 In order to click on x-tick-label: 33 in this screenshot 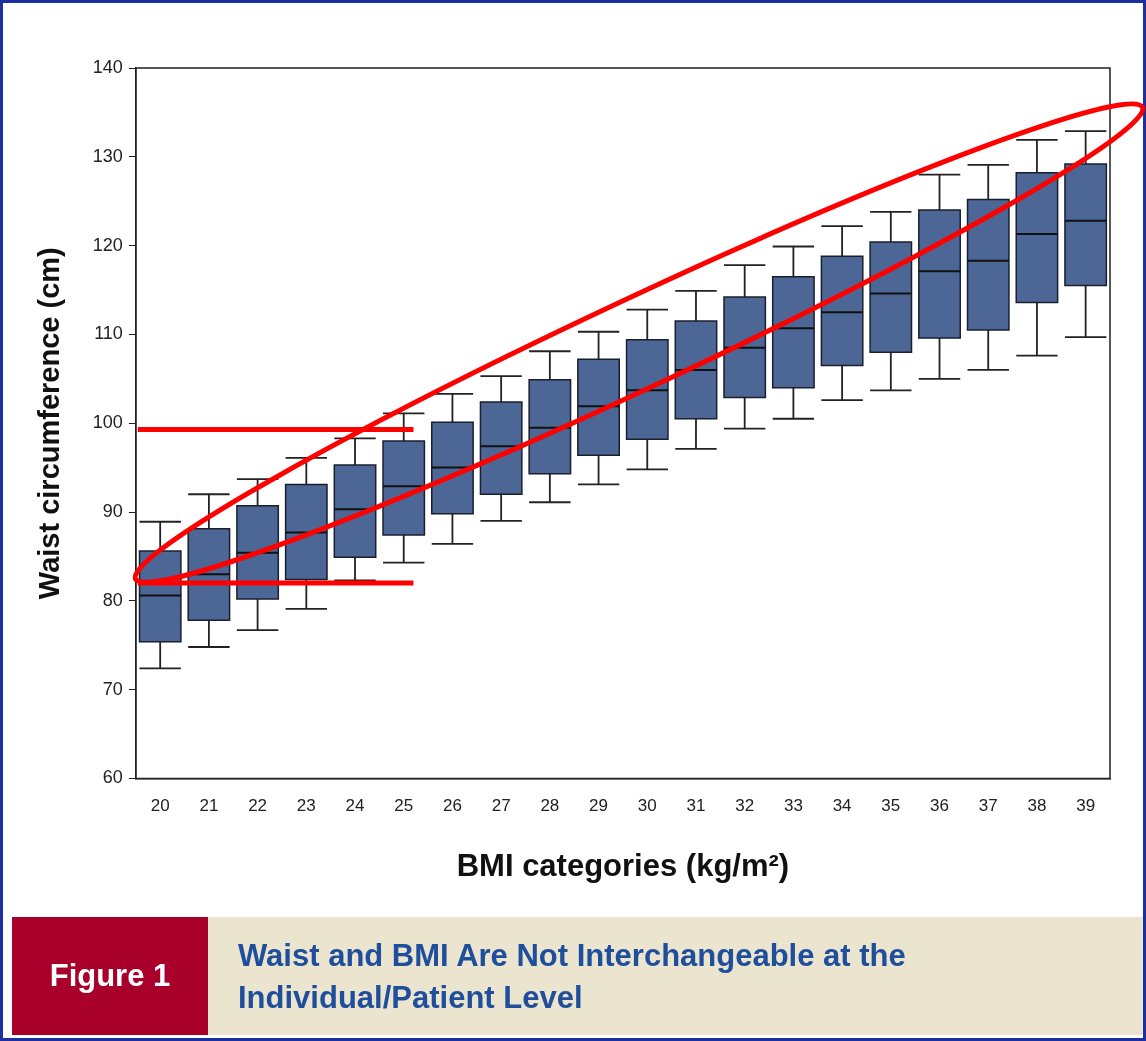, I will do `click(793, 806)`.